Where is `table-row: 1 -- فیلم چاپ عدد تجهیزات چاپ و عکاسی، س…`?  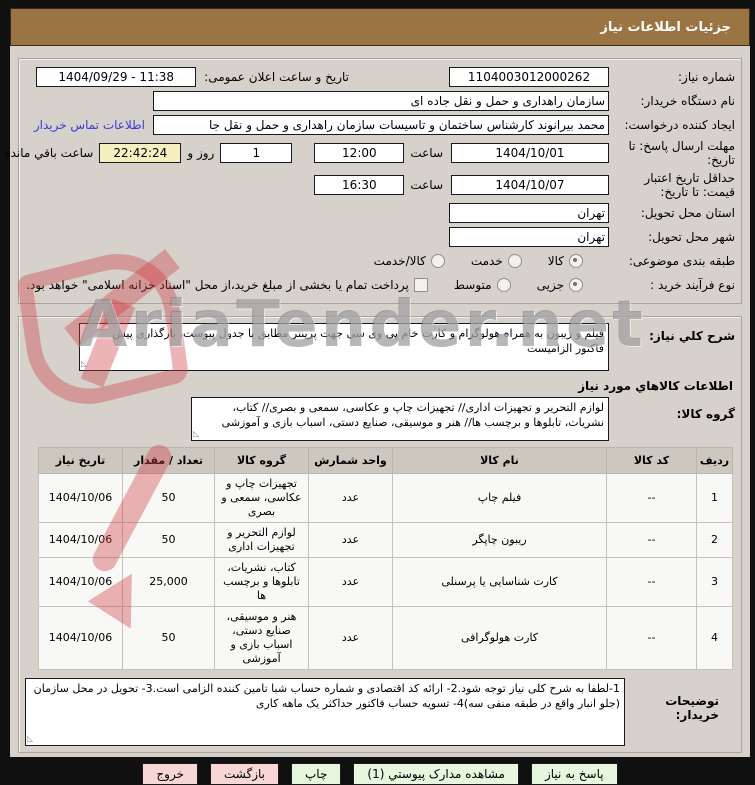
table-row: 1 -- فیلم چاپ عدد تجهیزات چاپ و عکاسی، س… is located at coordinates (385, 498).